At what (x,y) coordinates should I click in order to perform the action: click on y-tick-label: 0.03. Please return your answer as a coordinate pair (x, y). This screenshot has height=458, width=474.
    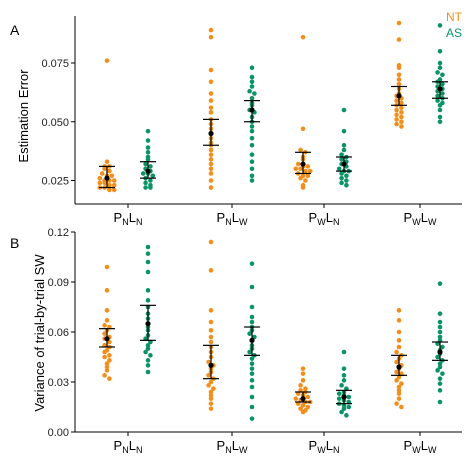
    Looking at the image, I should click on (58, 383).